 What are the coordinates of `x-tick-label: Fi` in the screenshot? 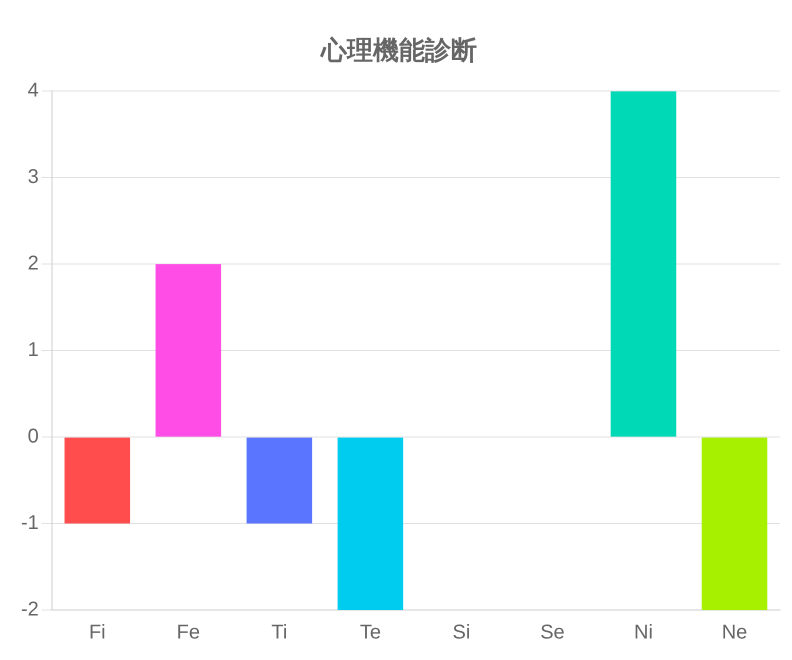 It's located at (97, 633).